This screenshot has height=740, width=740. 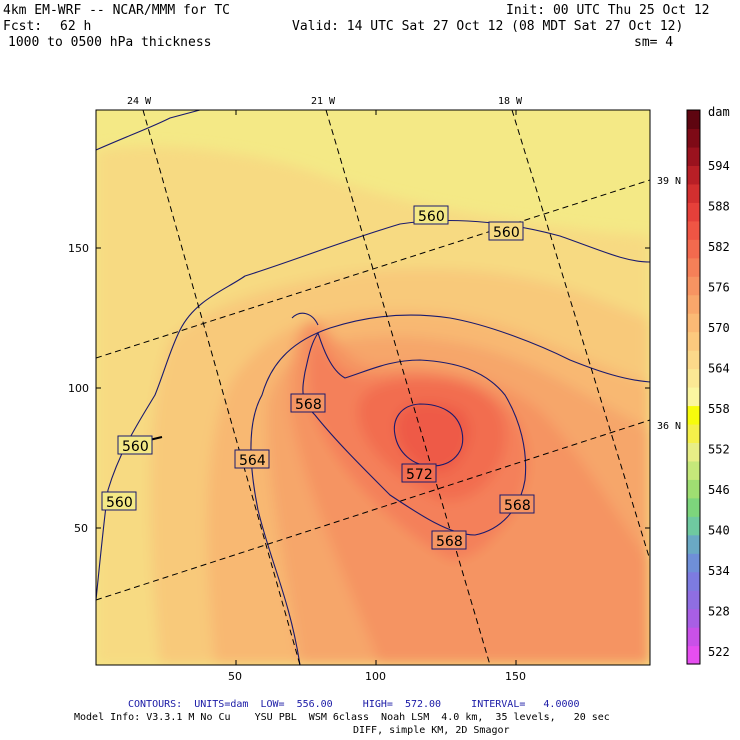 I want to click on colorbar-frame, so click(x=693, y=387).